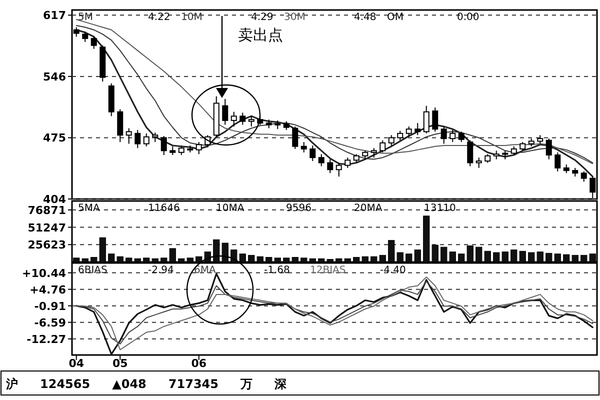 This screenshot has height=400, width=600. What do you see at coordinates (159, 17) in the screenshot?
I see `annotation: 4.22` at bounding box center [159, 17].